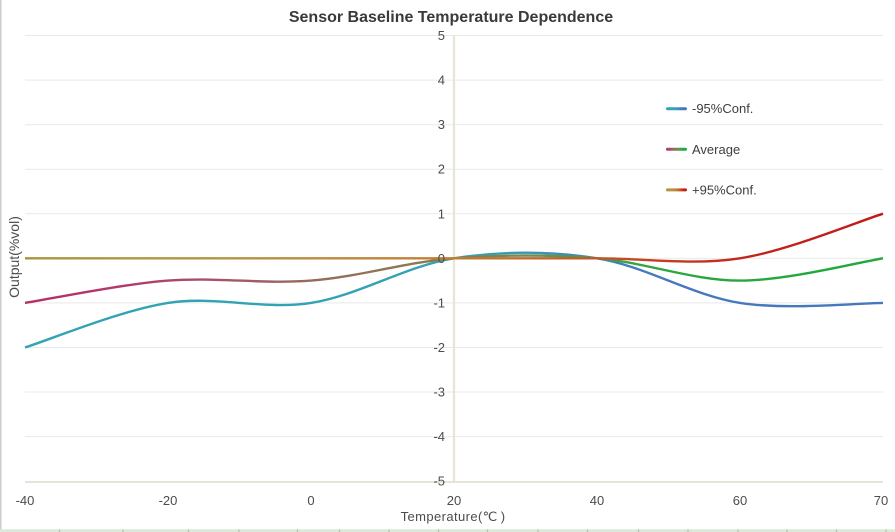  What do you see at coordinates (439, 481) in the screenshot?
I see `svg-text: -5` at bounding box center [439, 481].